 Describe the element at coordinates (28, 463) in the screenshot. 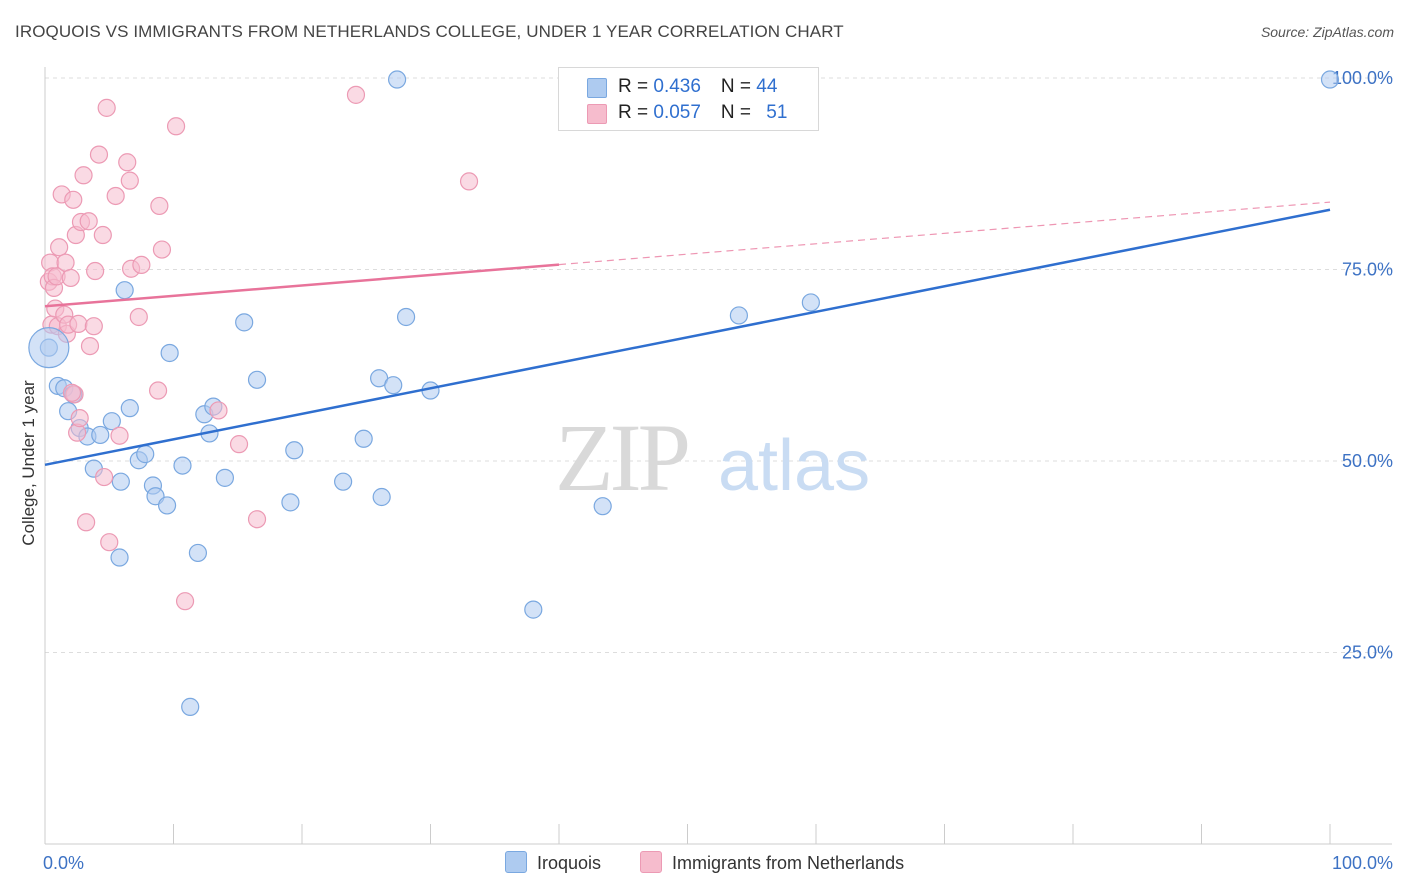

I see `y-axis-label: College, Under 1 year` at that location.